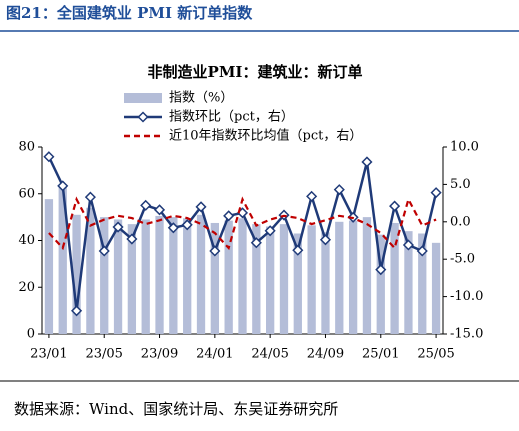 This screenshot has width=519, height=431. Describe the element at coordinates (214, 354) in the screenshot. I see `x-tick-label: 24/01` at that location.